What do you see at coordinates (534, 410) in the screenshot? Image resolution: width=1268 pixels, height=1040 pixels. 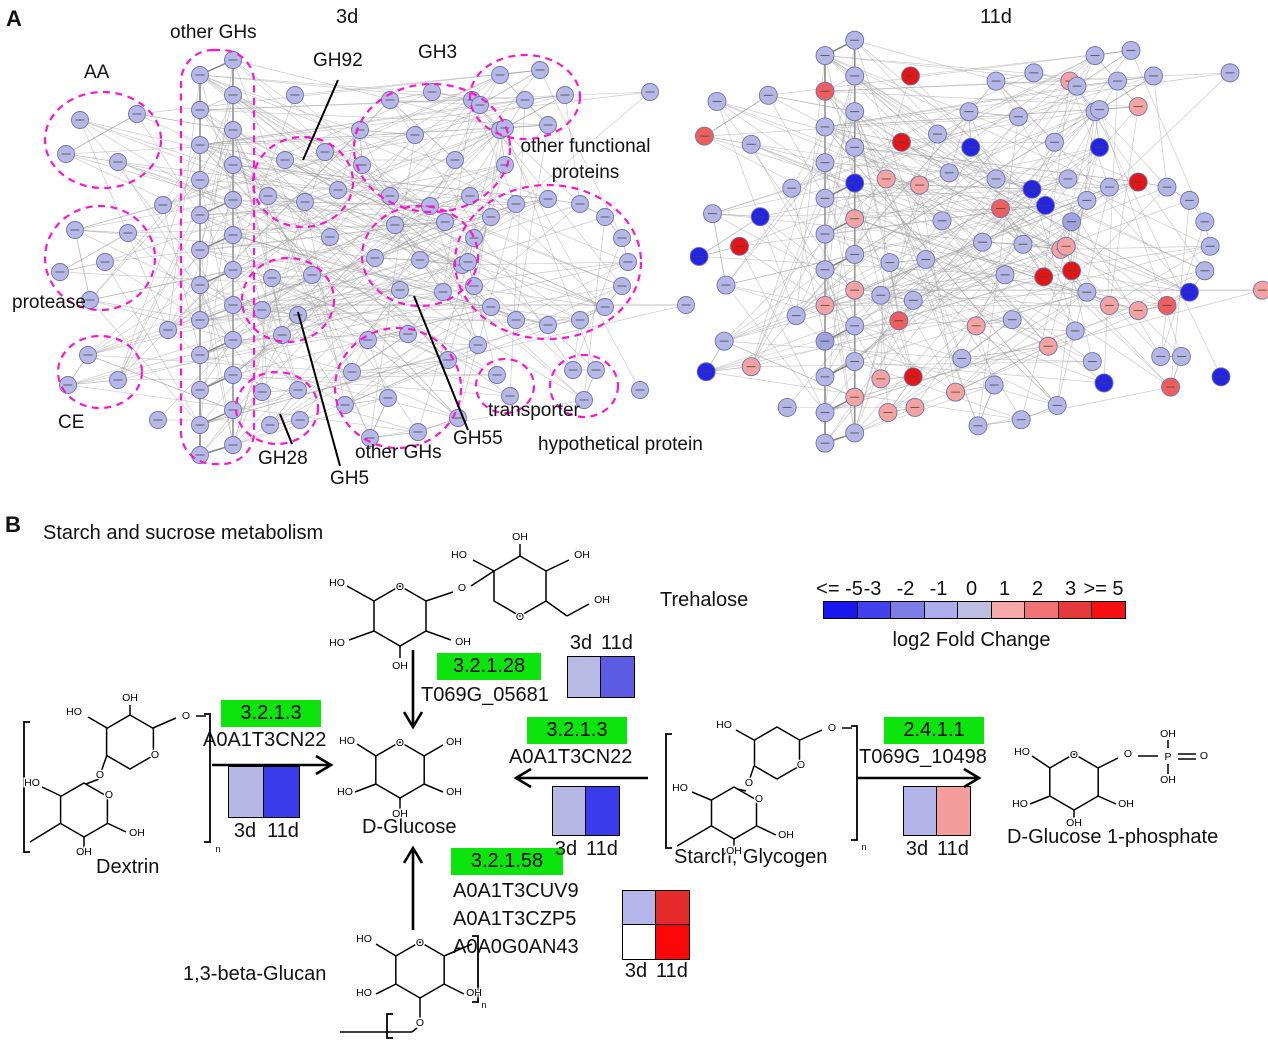 I see `cluster-label-transporter: transporter` at bounding box center [534, 410].